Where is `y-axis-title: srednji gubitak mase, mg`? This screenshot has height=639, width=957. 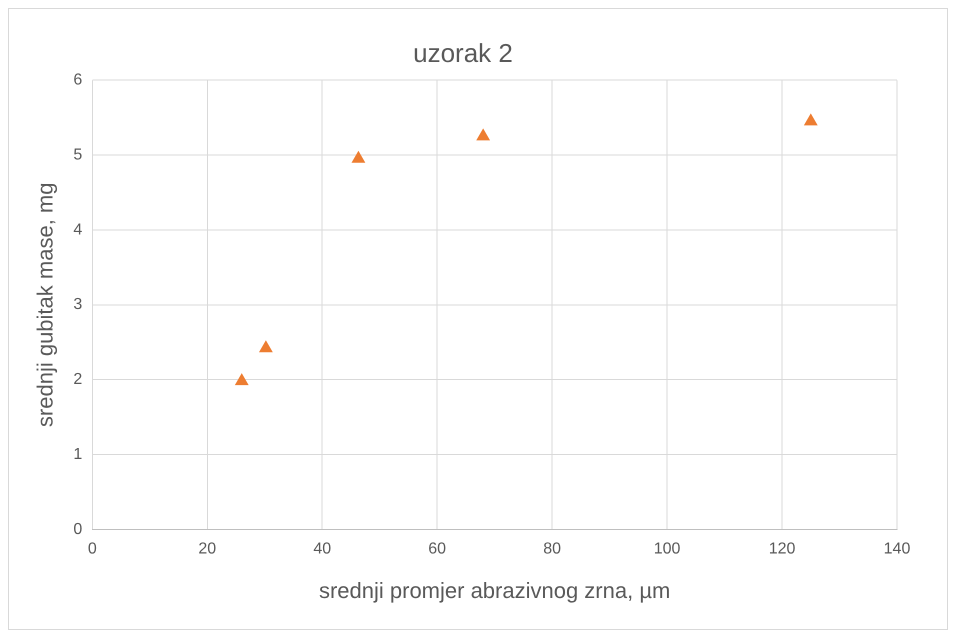 y-axis-title: srednji gubitak mase, mg is located at coordinates (45, 305).